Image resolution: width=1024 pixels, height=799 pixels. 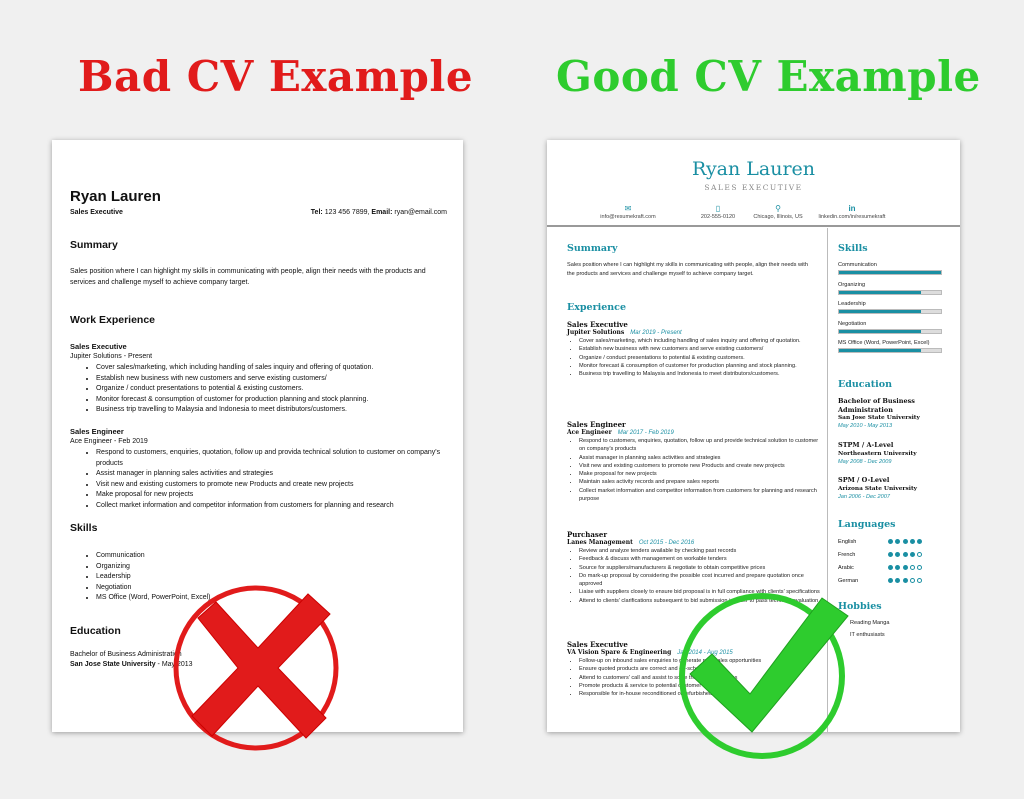 What do you see at coordinates (890, 307) in the screenshot?
I see `skill-item: Leadership` at bounding box center [890, 307].